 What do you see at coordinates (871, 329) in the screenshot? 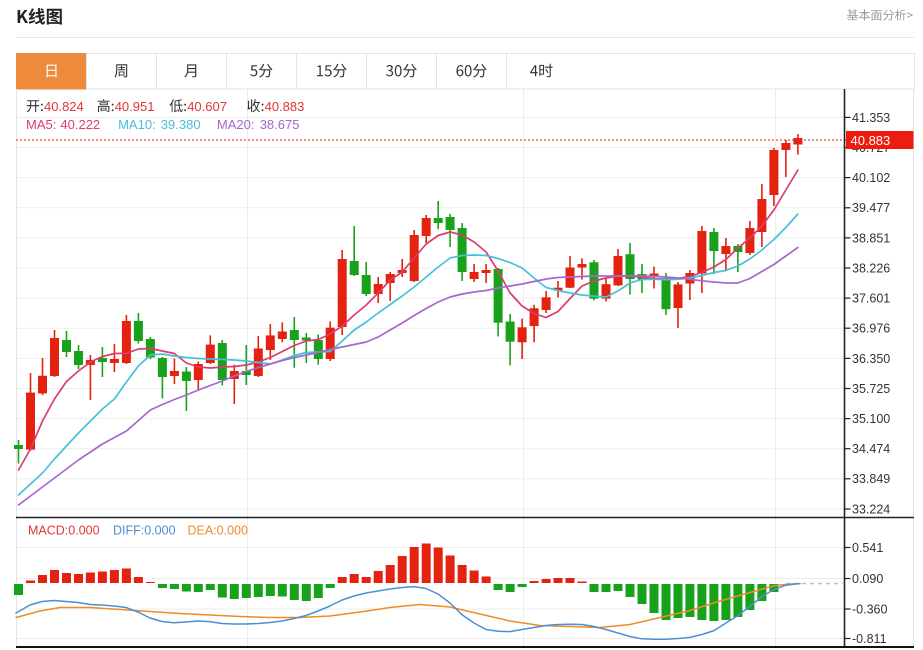
I see `svg-text: 36.976` at bounding box center [871, 329].